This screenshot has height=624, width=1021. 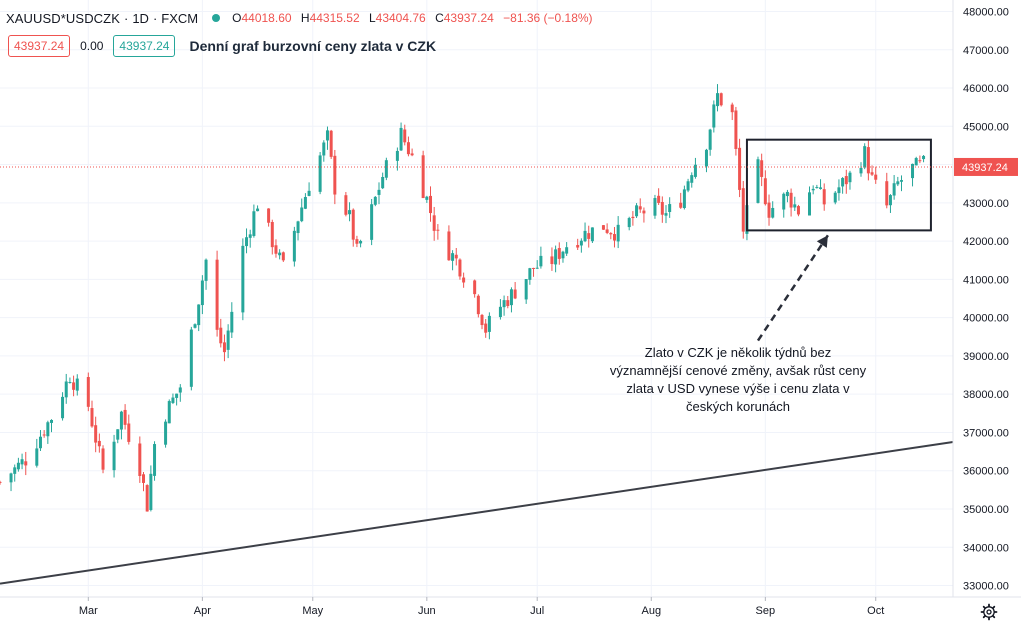 What do you see at coordinates (875, 611) in the screenshot?
I see `x-tick-label: Oct` at bounding box center [875, 611].